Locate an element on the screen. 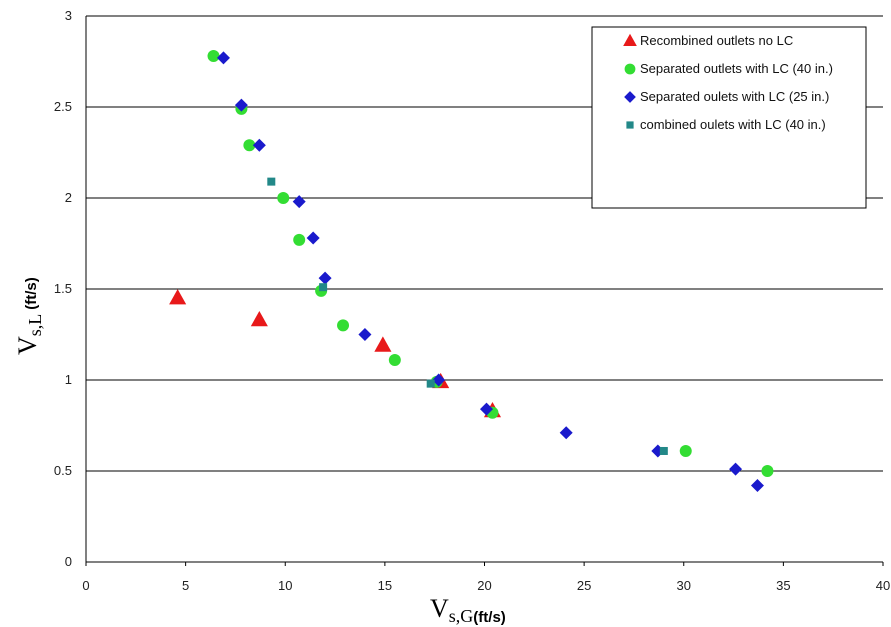 Image resolution: width=891 pixels, height=627 pixels. x-tick-label: 15 is located at coordinates (385, 585).